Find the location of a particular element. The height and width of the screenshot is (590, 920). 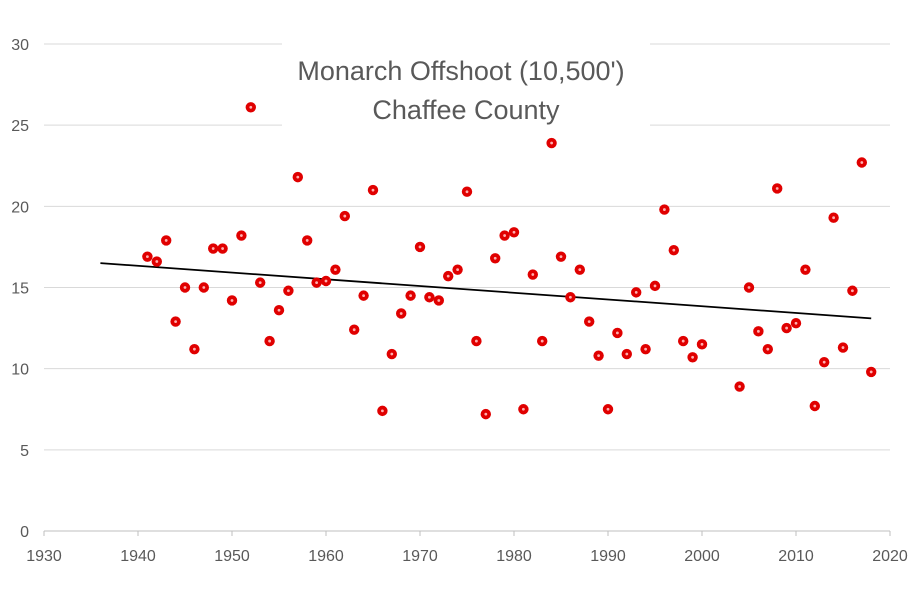

trendline-group is located at coordinates (486, 291).